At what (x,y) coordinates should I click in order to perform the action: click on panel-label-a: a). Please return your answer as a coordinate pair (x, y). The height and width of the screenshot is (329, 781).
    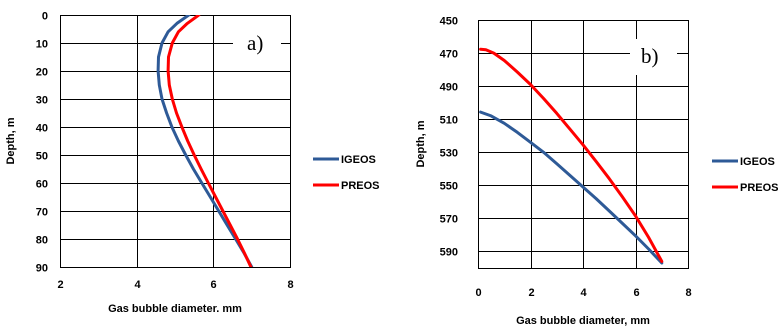
    Looking at the image, I should click on (255, 43).